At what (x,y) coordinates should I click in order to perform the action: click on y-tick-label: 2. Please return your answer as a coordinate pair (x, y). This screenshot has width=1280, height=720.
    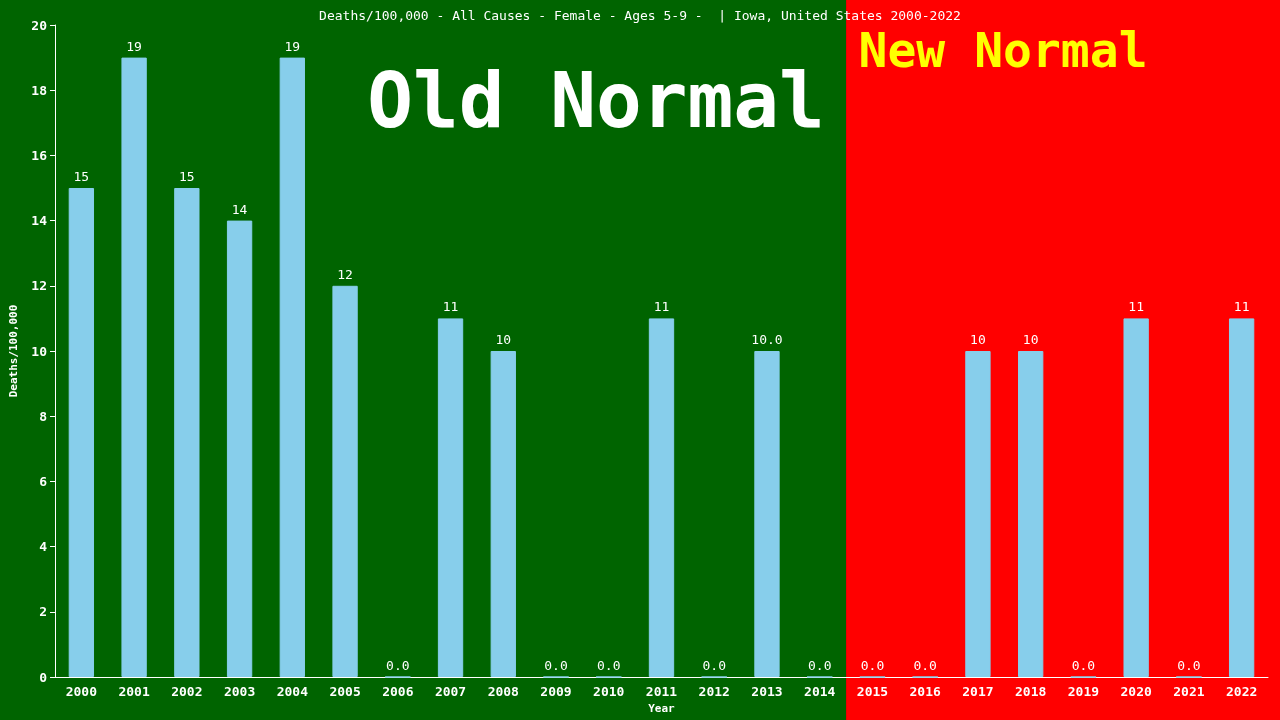
    Looking at the image, I should click on (43, 612).